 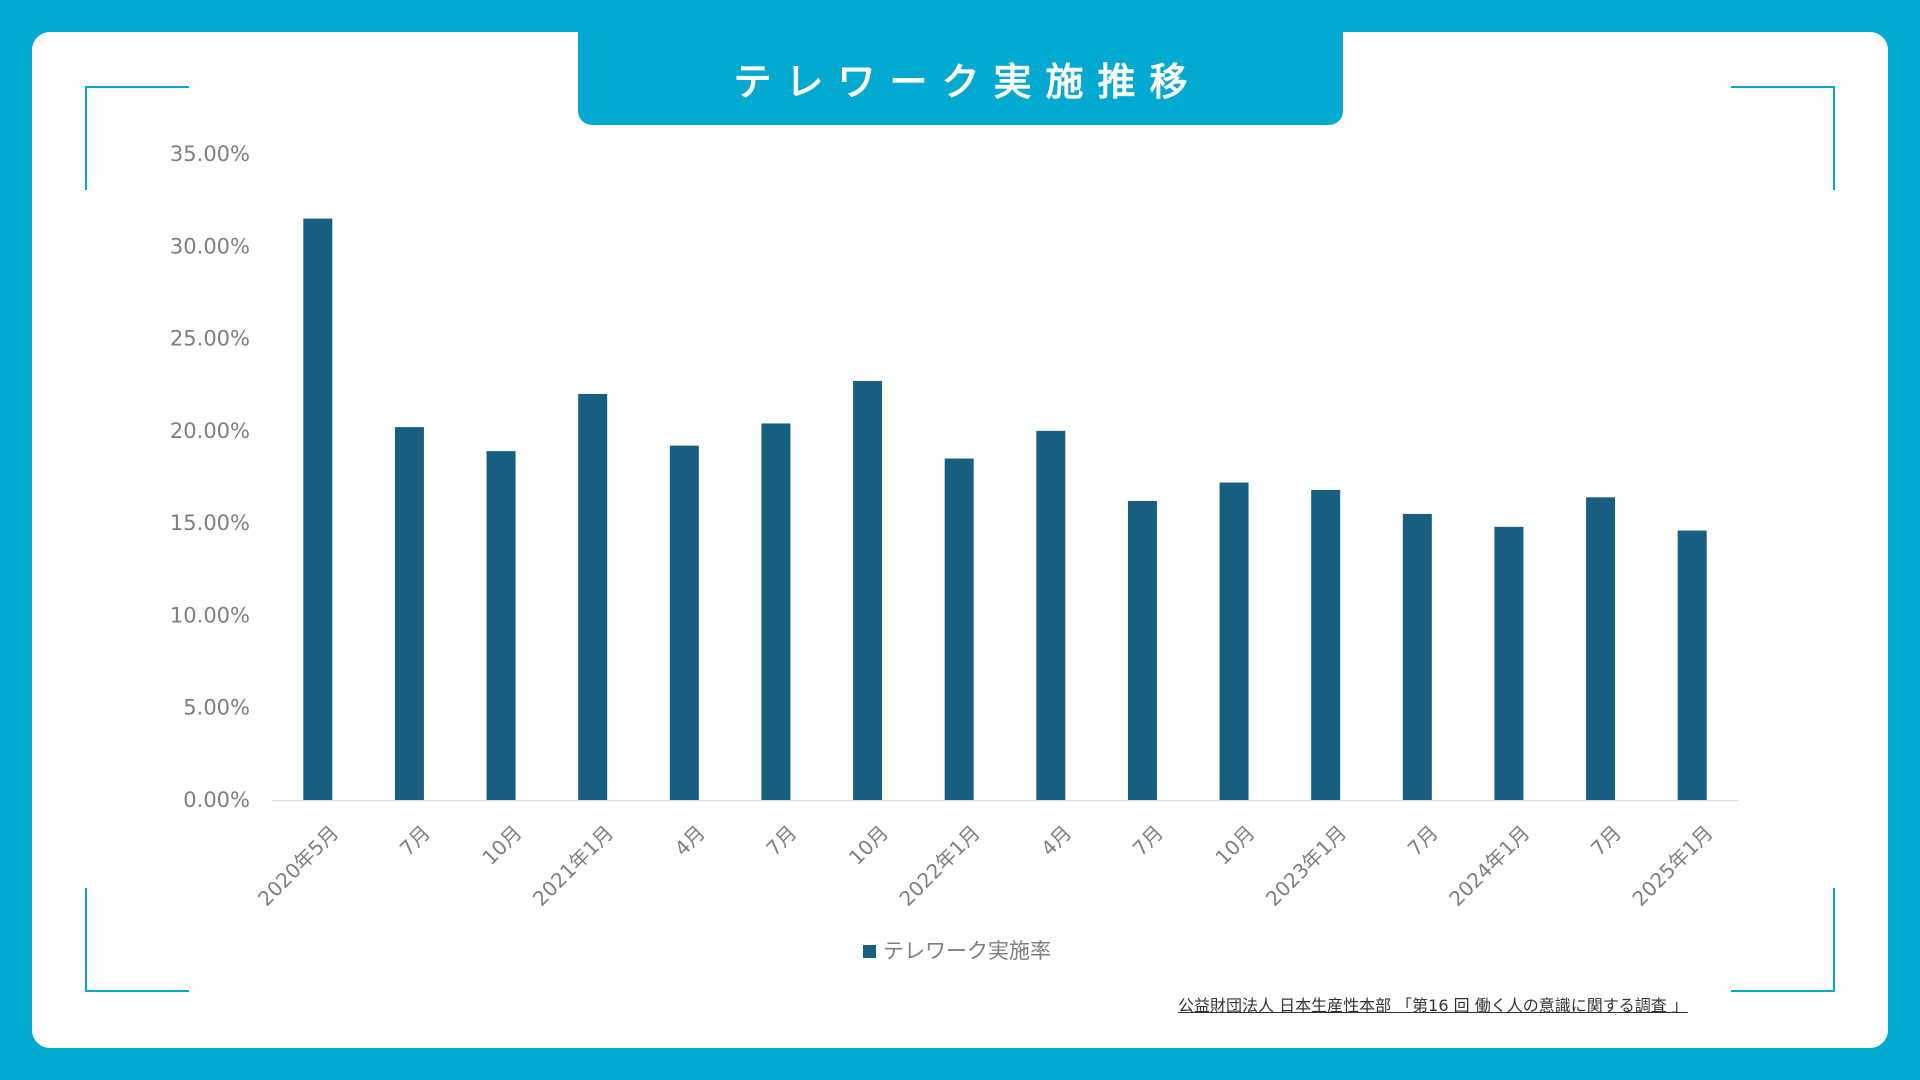 I want to click on x-tick-label: 2020年5月, so click(x=298, y=866).